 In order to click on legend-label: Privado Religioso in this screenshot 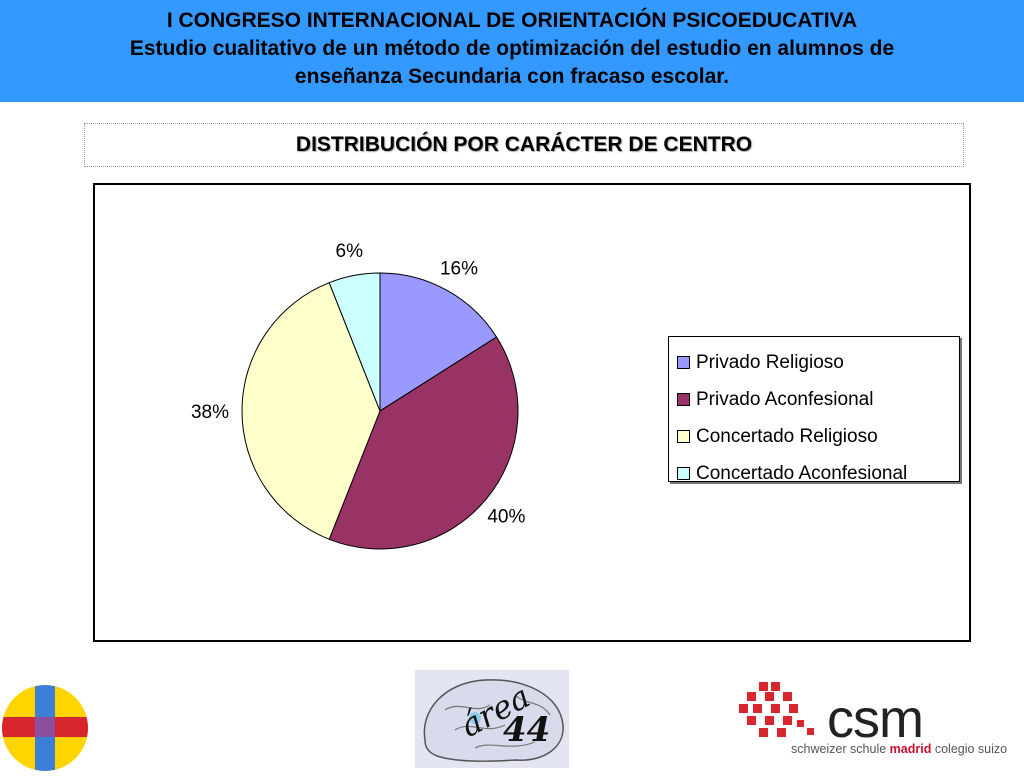, I will do `click(770, 362)`.